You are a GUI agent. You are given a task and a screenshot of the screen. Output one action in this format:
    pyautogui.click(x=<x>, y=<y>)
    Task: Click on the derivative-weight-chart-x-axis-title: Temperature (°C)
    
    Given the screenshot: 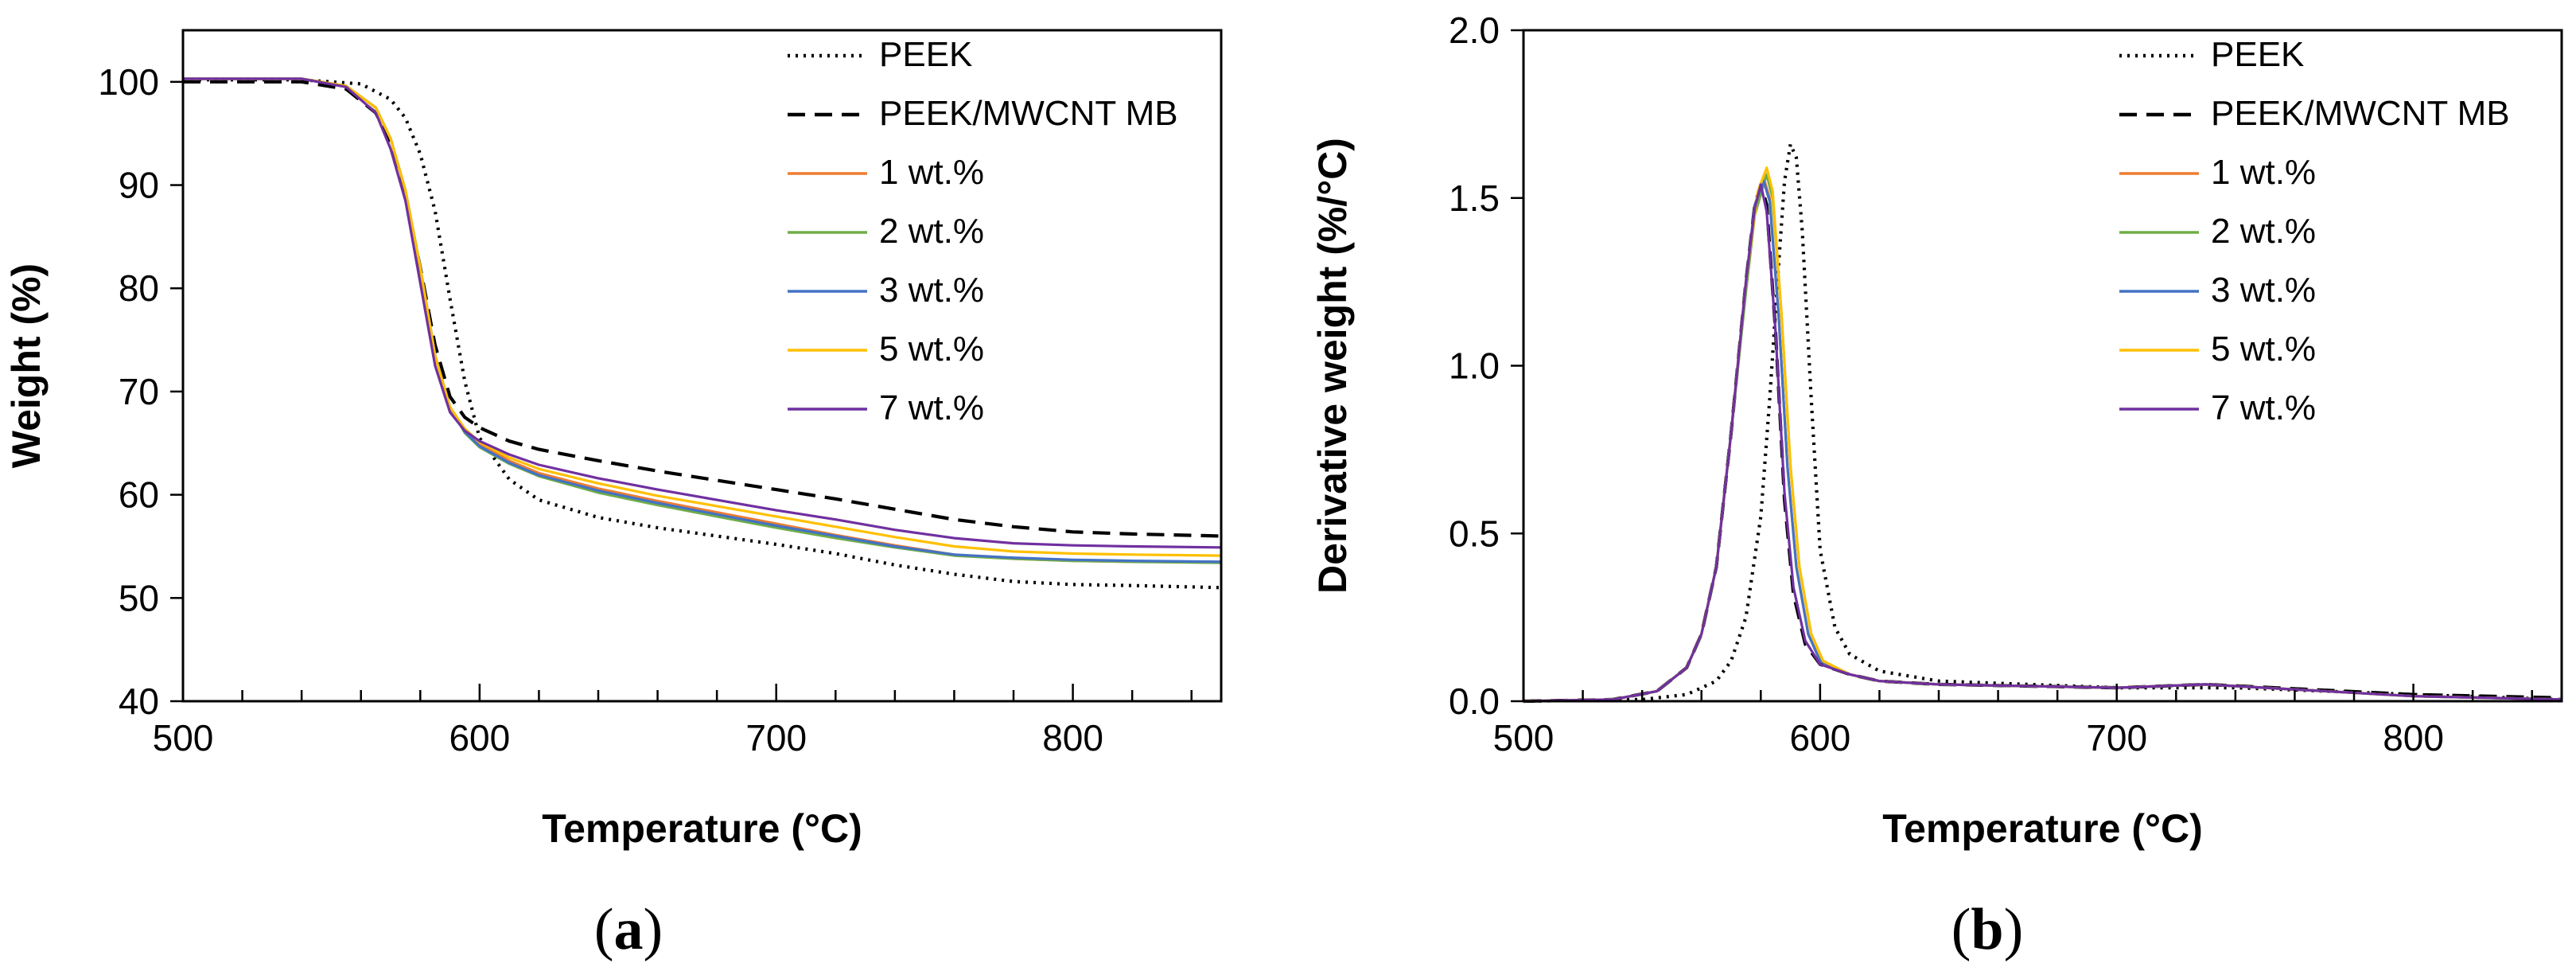 What is the action you would take?
    pyautogui.click(x=2042, y=828)
    